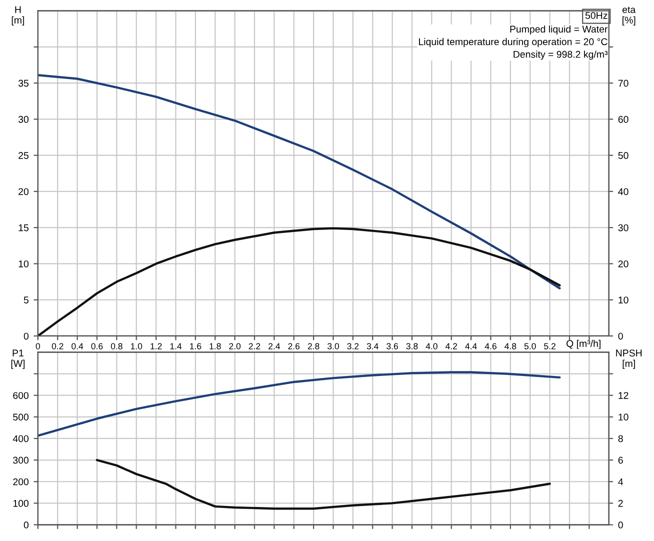 The image size is (654, 541). Describe the element at coordinates (26, 300) in the screenshot. I see `y-tick-label: 5` at that location.